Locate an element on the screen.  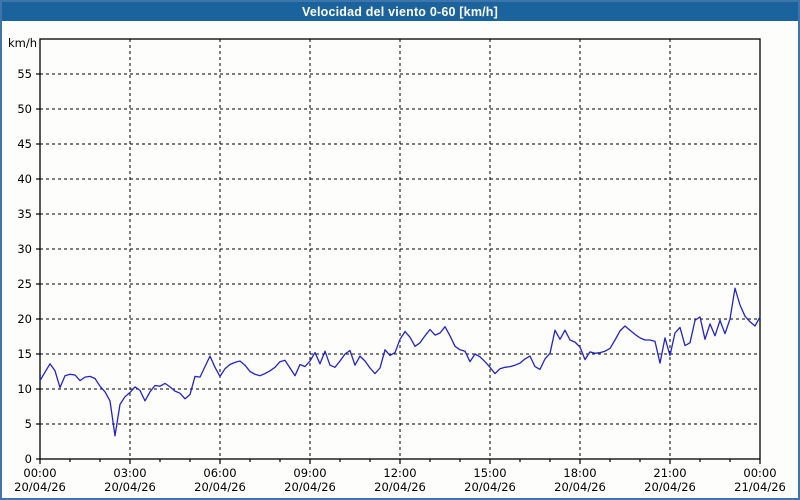
y-axis-tick-label: 50 is located at coordinates (24, 109).